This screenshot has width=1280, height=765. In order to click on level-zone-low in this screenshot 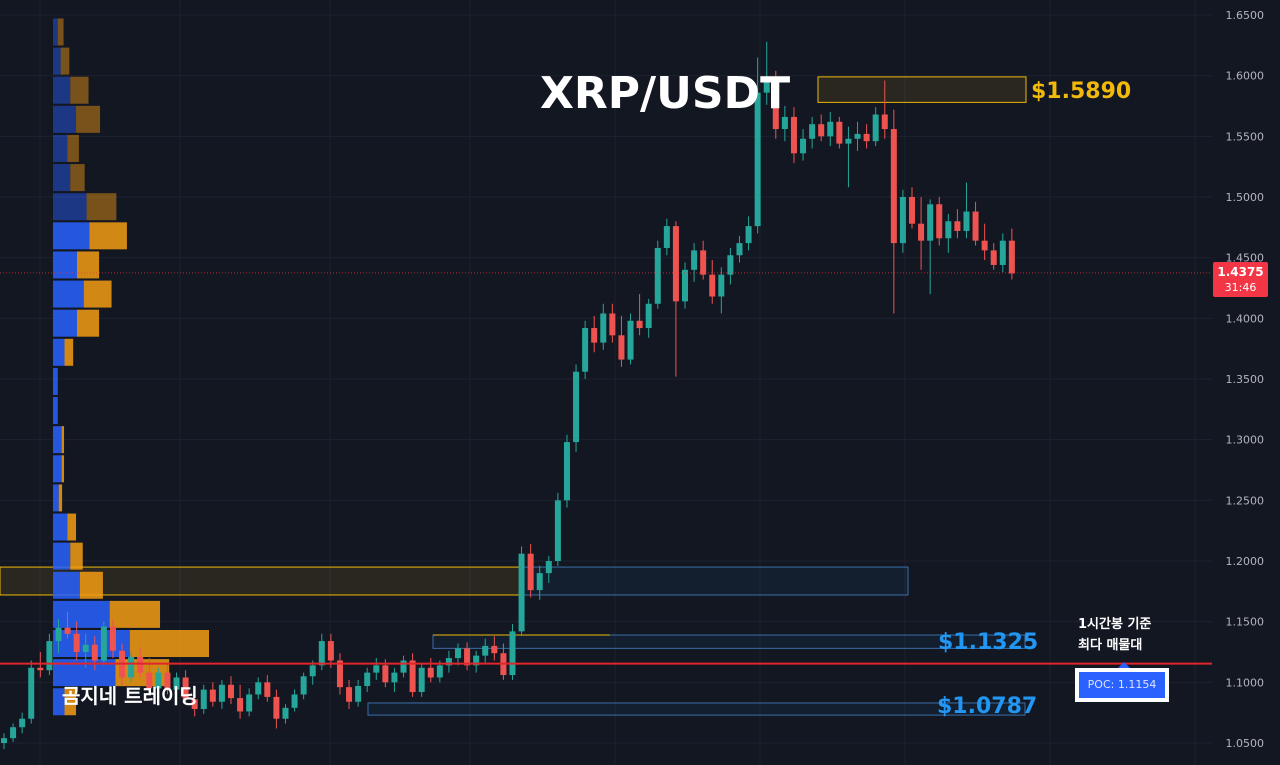, I will do `click(696, 709)`.